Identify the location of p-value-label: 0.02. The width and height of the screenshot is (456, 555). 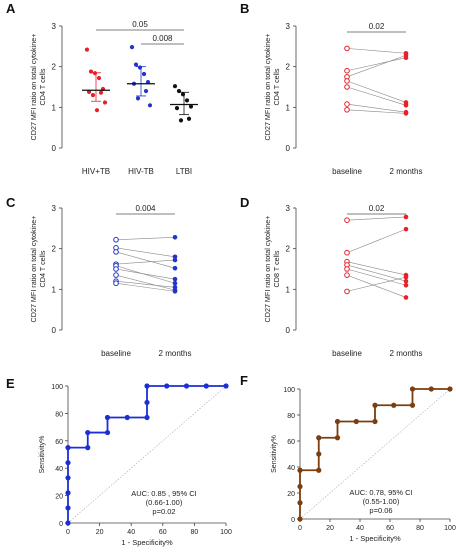
(377, 208).